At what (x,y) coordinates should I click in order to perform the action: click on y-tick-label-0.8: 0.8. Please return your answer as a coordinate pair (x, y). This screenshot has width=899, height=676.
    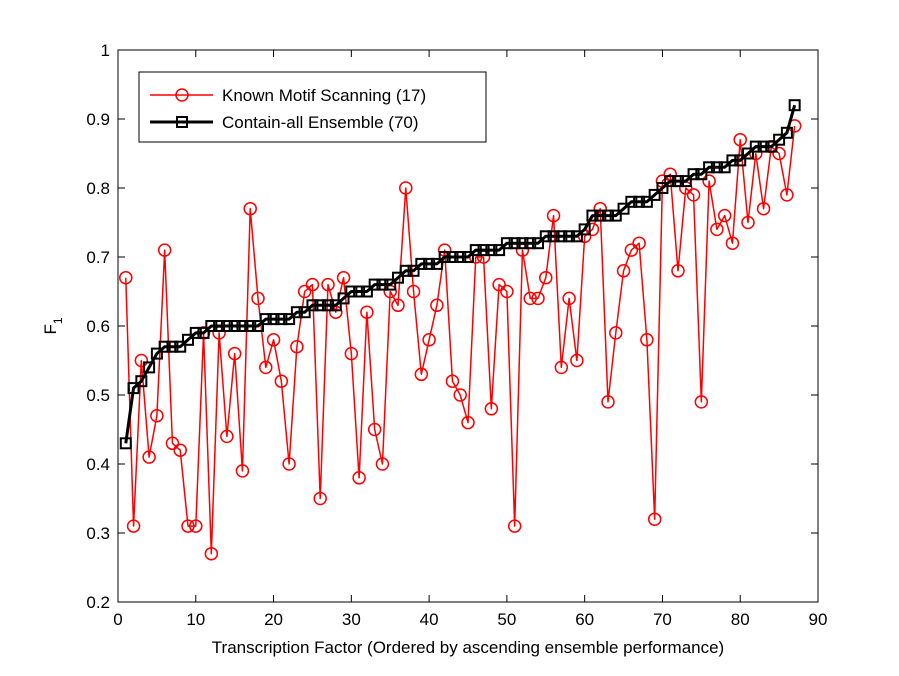
    Looking at the image, I should click on (98, 188).